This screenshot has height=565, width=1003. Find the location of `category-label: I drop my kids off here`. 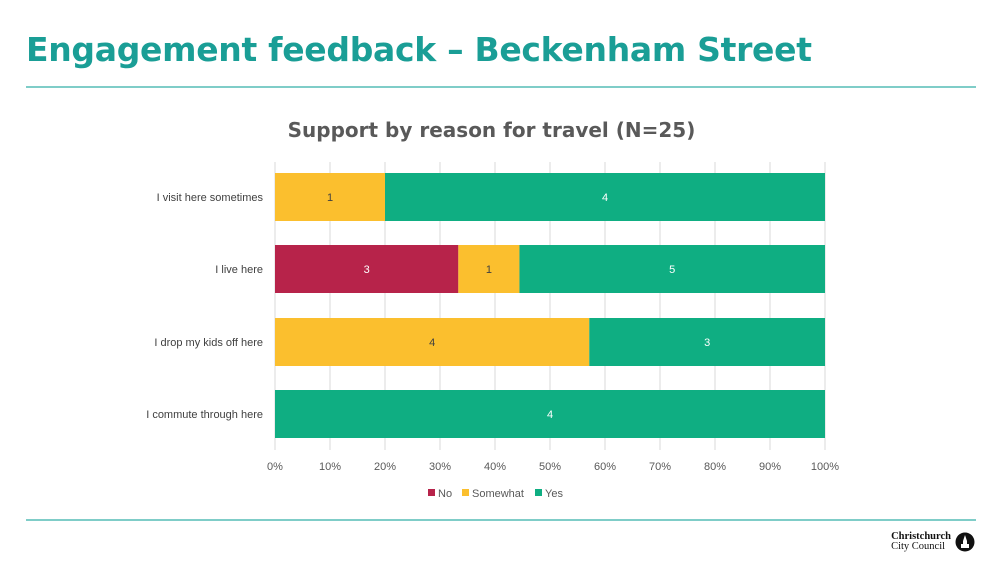

category-label: I drop my kids off here is located at coordinates (208, 343).